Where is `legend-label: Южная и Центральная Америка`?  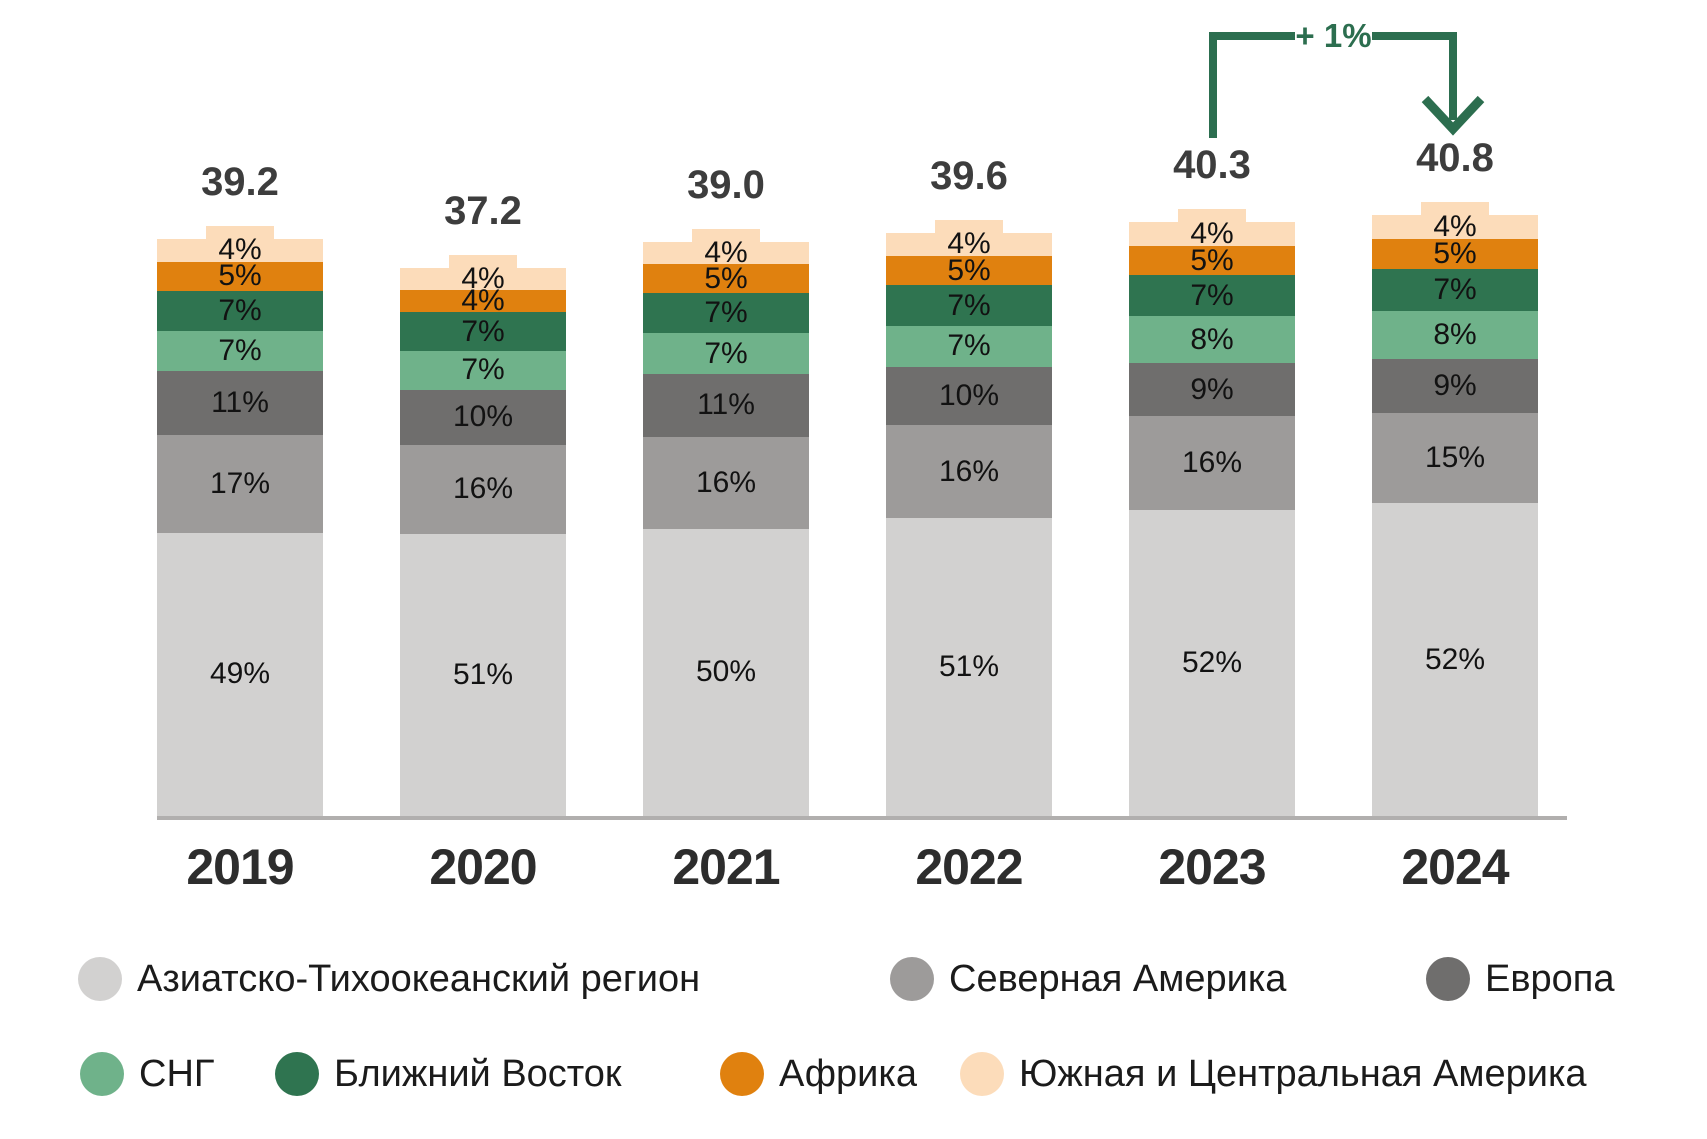
legend-label: Южная и Центральная Америка is located at coordinates (1303, 1073).